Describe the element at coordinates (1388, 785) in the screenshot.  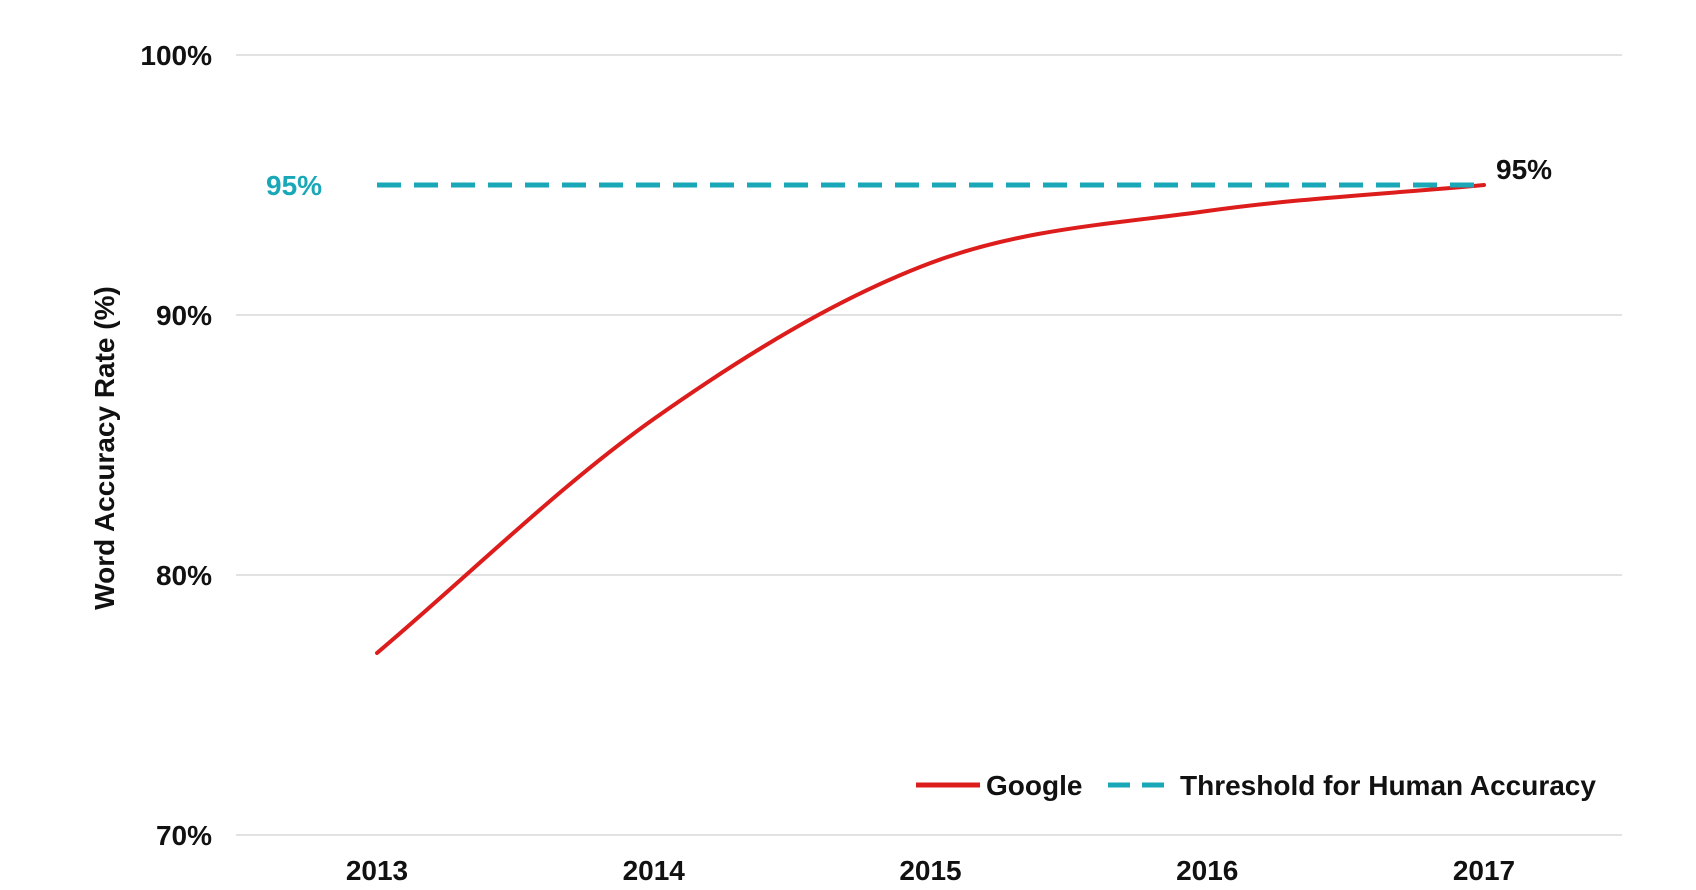
I see `legend-label-threshold: Threshold for Human Accuracy` at that location.